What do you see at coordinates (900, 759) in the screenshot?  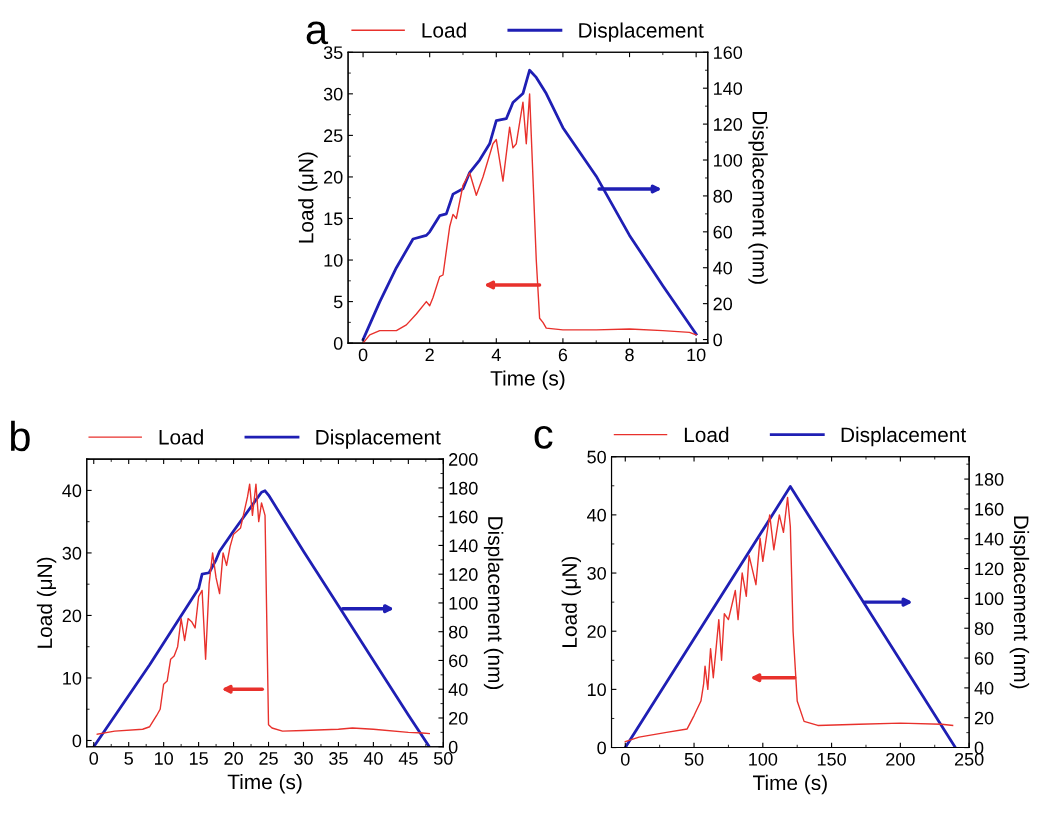 I see `x-tick-label: 200` at bounding box center [900, 759].